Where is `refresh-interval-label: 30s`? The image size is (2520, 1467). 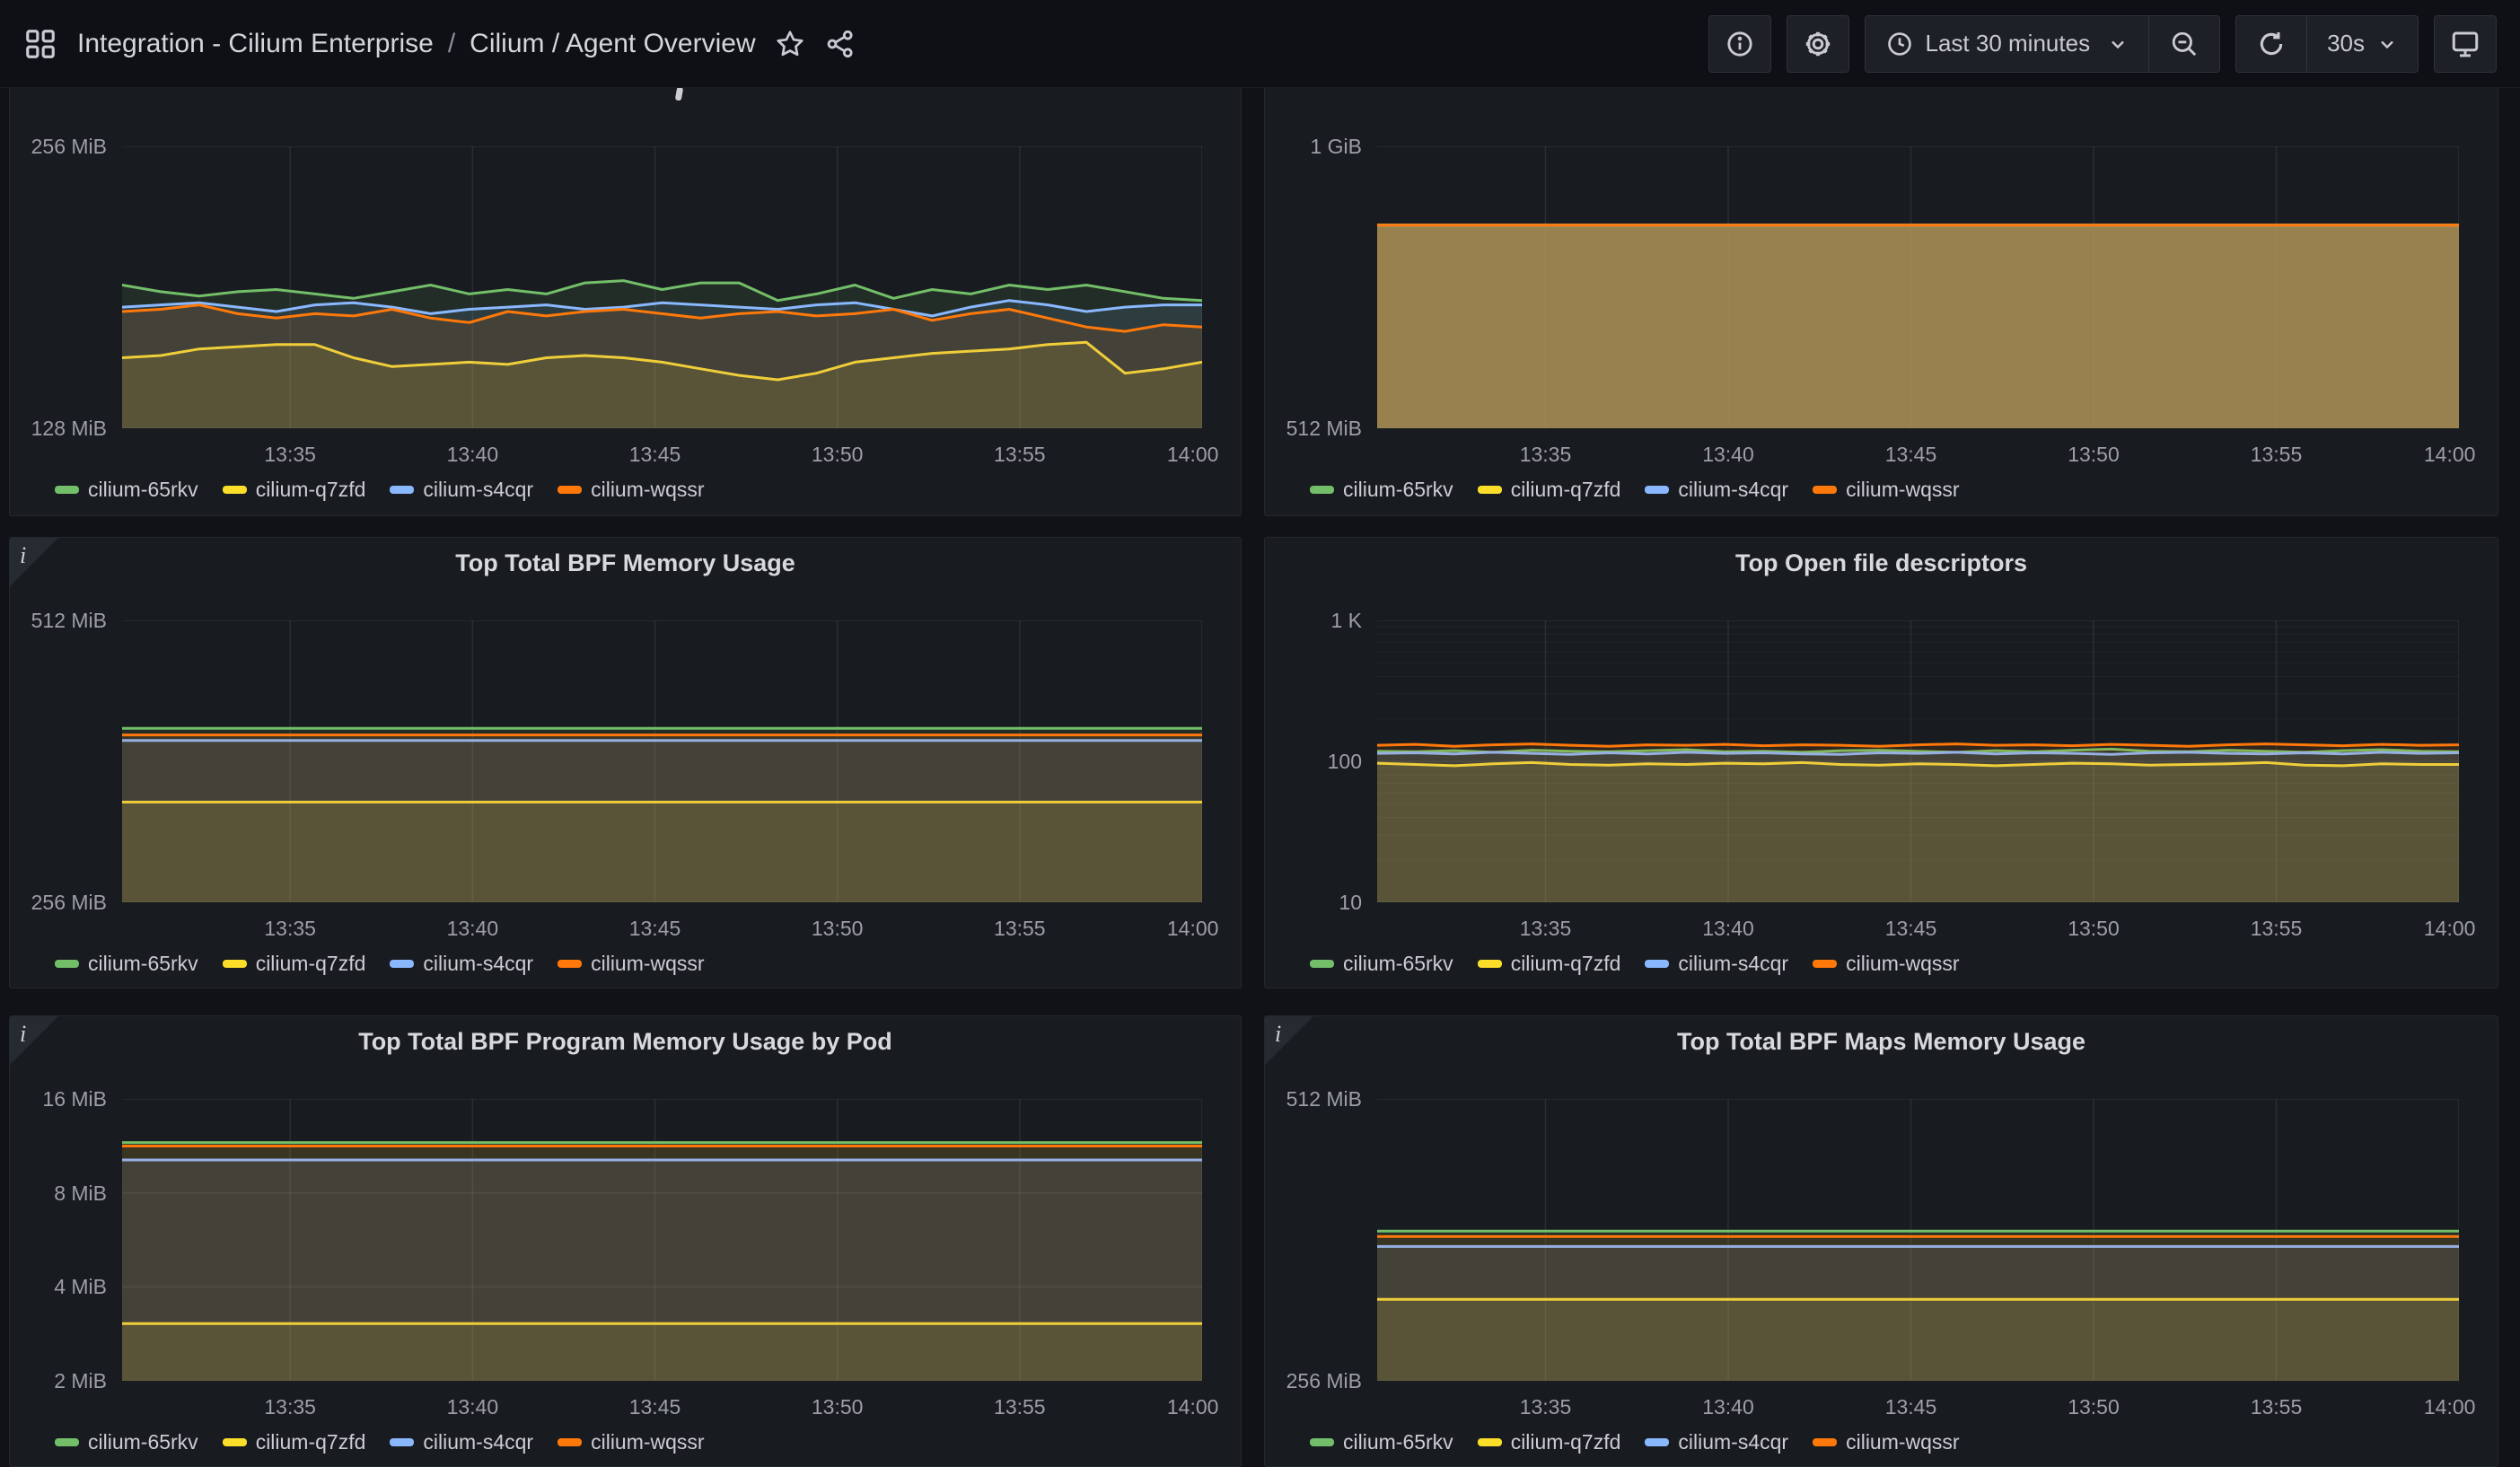
refresh-interval-label: 30s is located at coordinates (2346, 43).